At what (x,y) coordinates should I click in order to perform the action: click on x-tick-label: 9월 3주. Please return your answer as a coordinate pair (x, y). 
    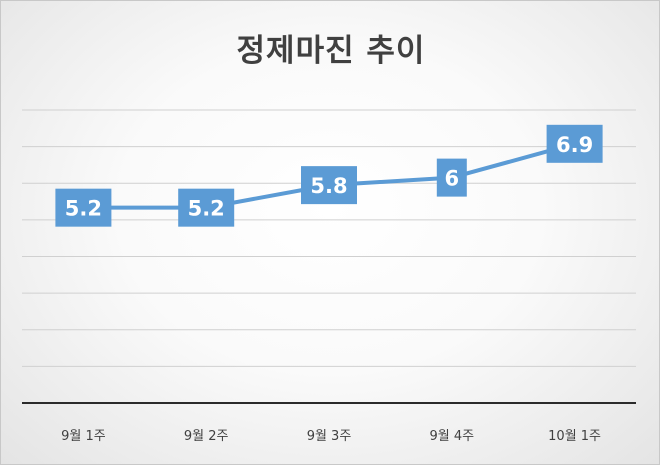
    Looking at the image, I should click on (329, 436).